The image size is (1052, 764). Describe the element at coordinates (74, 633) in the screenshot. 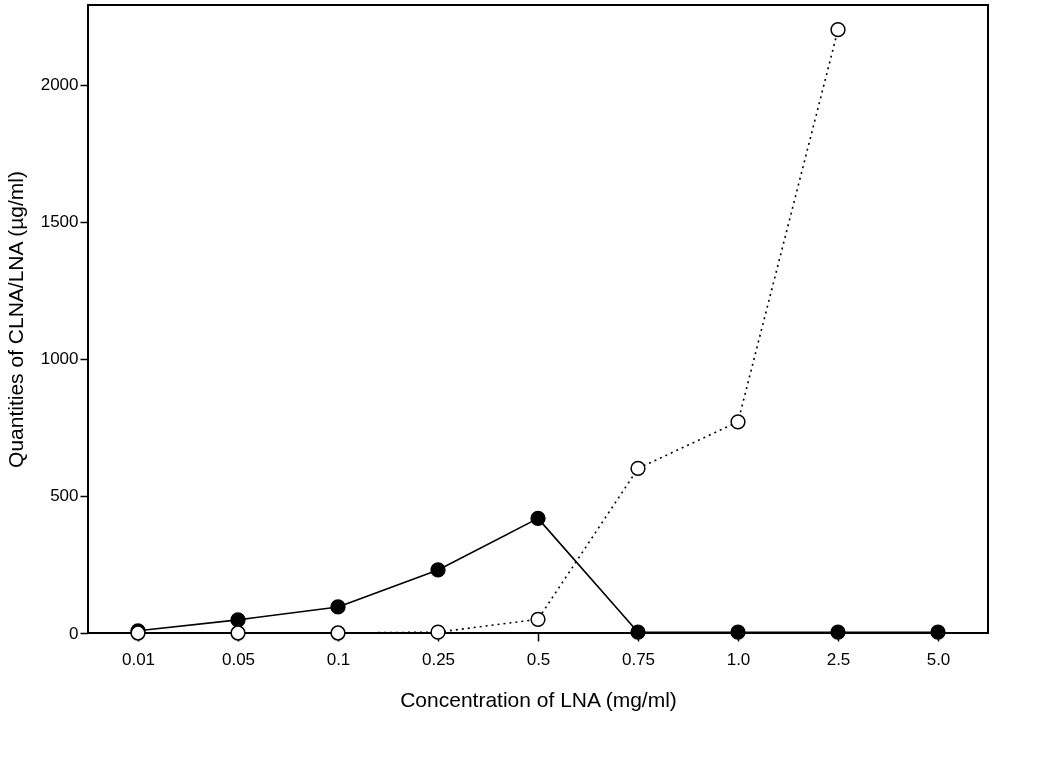

I see `y-tick-label: 0` at that location.